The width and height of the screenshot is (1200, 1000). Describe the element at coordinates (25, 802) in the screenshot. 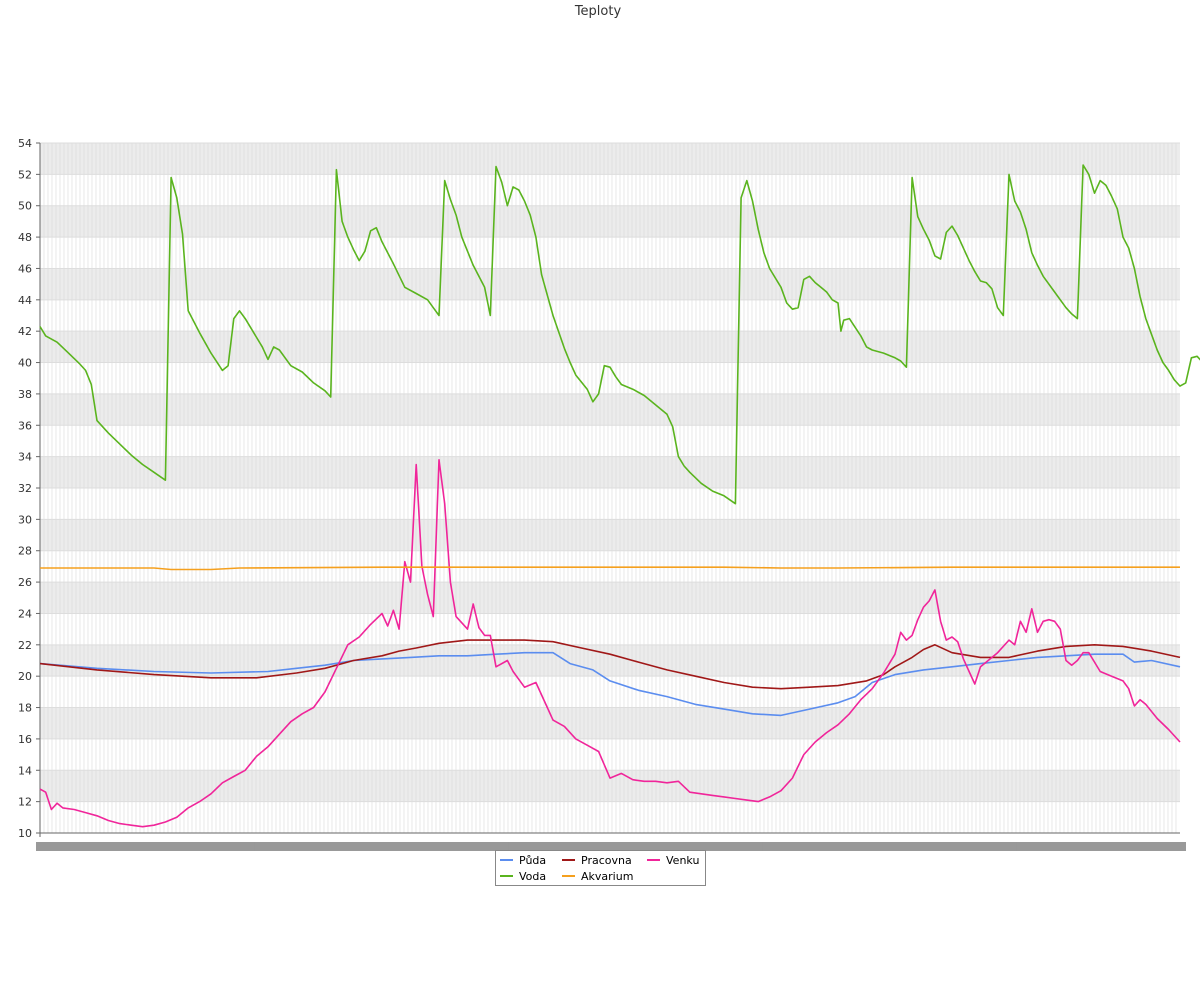

I see `y-tick-label: 12` at that location.